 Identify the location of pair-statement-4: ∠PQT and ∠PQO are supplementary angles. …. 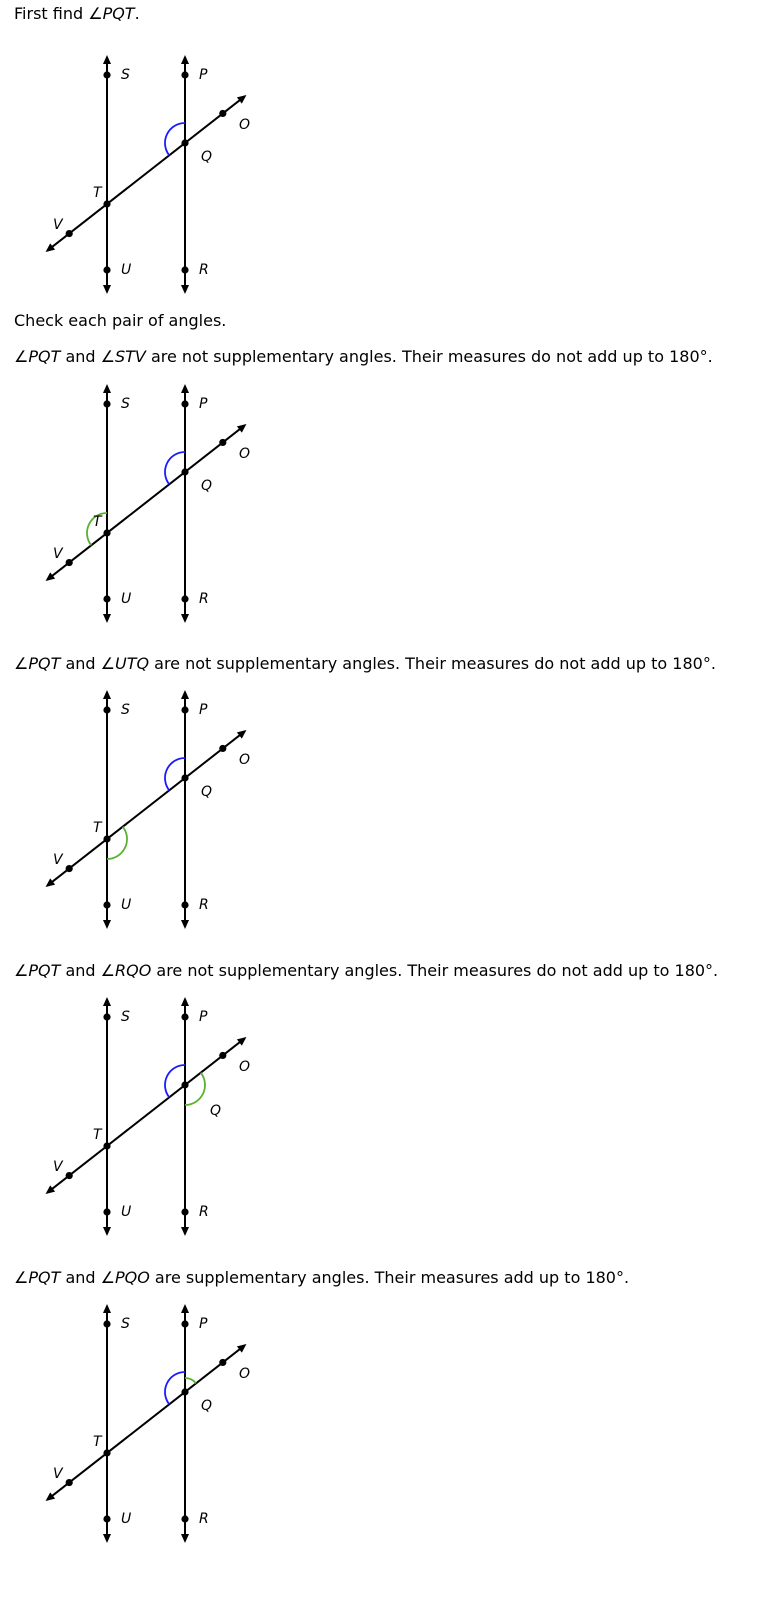
(322, 1277).